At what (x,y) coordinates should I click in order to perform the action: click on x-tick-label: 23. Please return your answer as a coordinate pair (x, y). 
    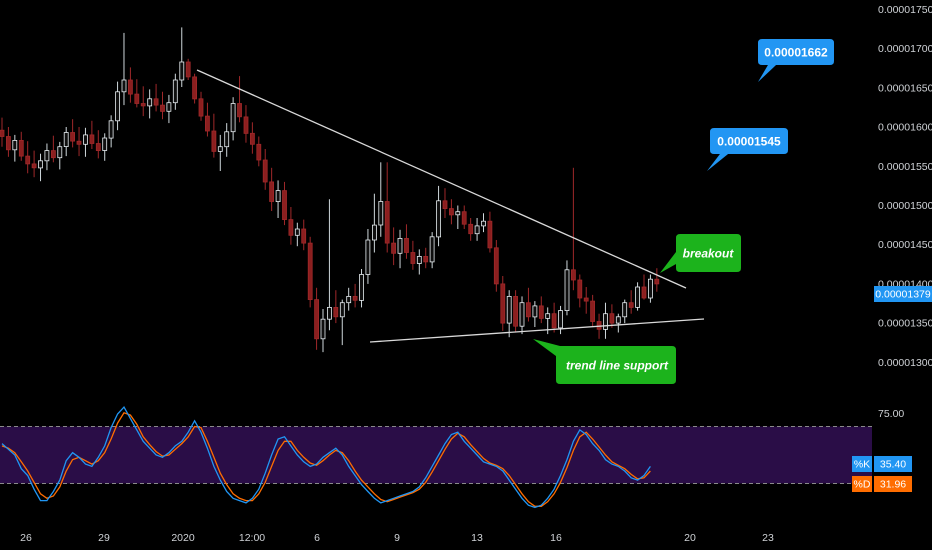
    Looking at the image, I should click on (768, 538).